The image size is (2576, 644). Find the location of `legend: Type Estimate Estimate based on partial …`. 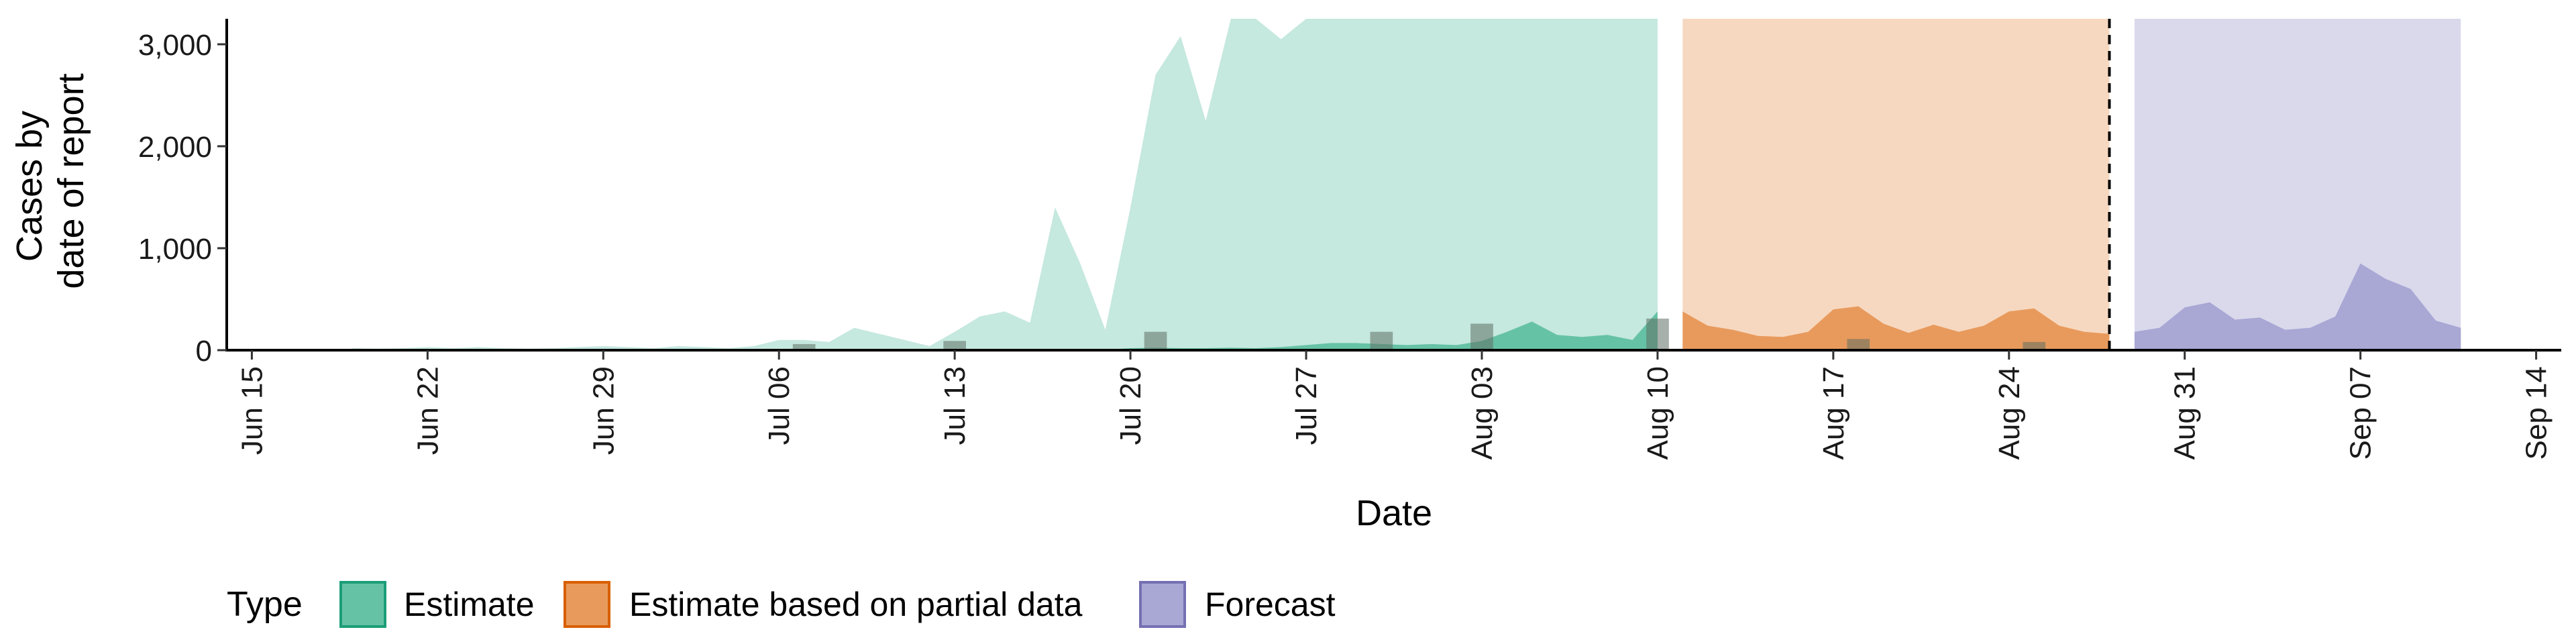

legend: Type Estimate Estimate based on partial … is located at coordinates (781, 604).